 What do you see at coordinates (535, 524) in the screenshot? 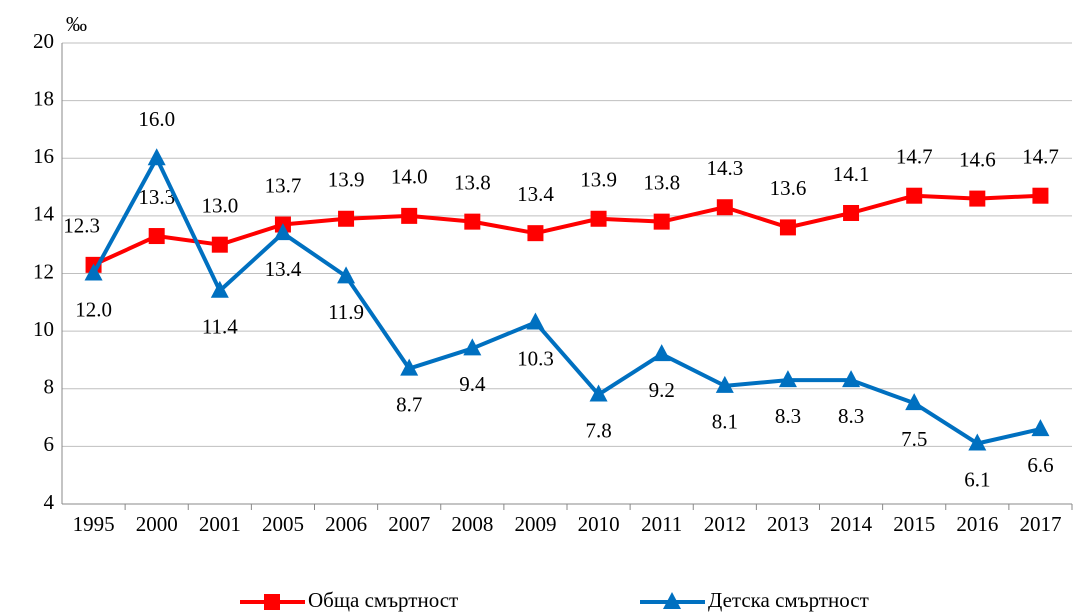
I see `x-tick-label: 2009` at bounding box center [535, 524].